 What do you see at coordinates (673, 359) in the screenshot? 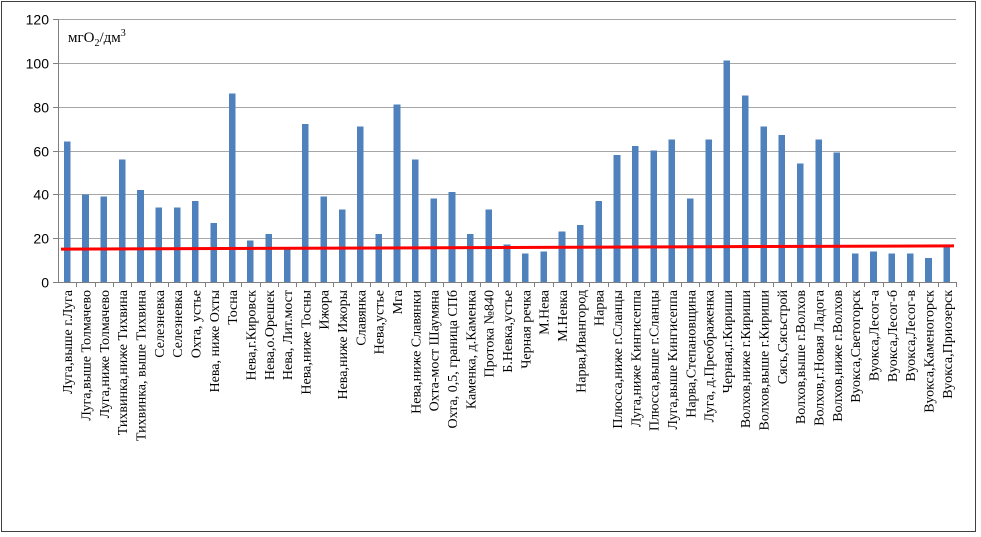
I see `x-tick-label: Луга,выше Кингисеппа` at bounding box center [673, 359].